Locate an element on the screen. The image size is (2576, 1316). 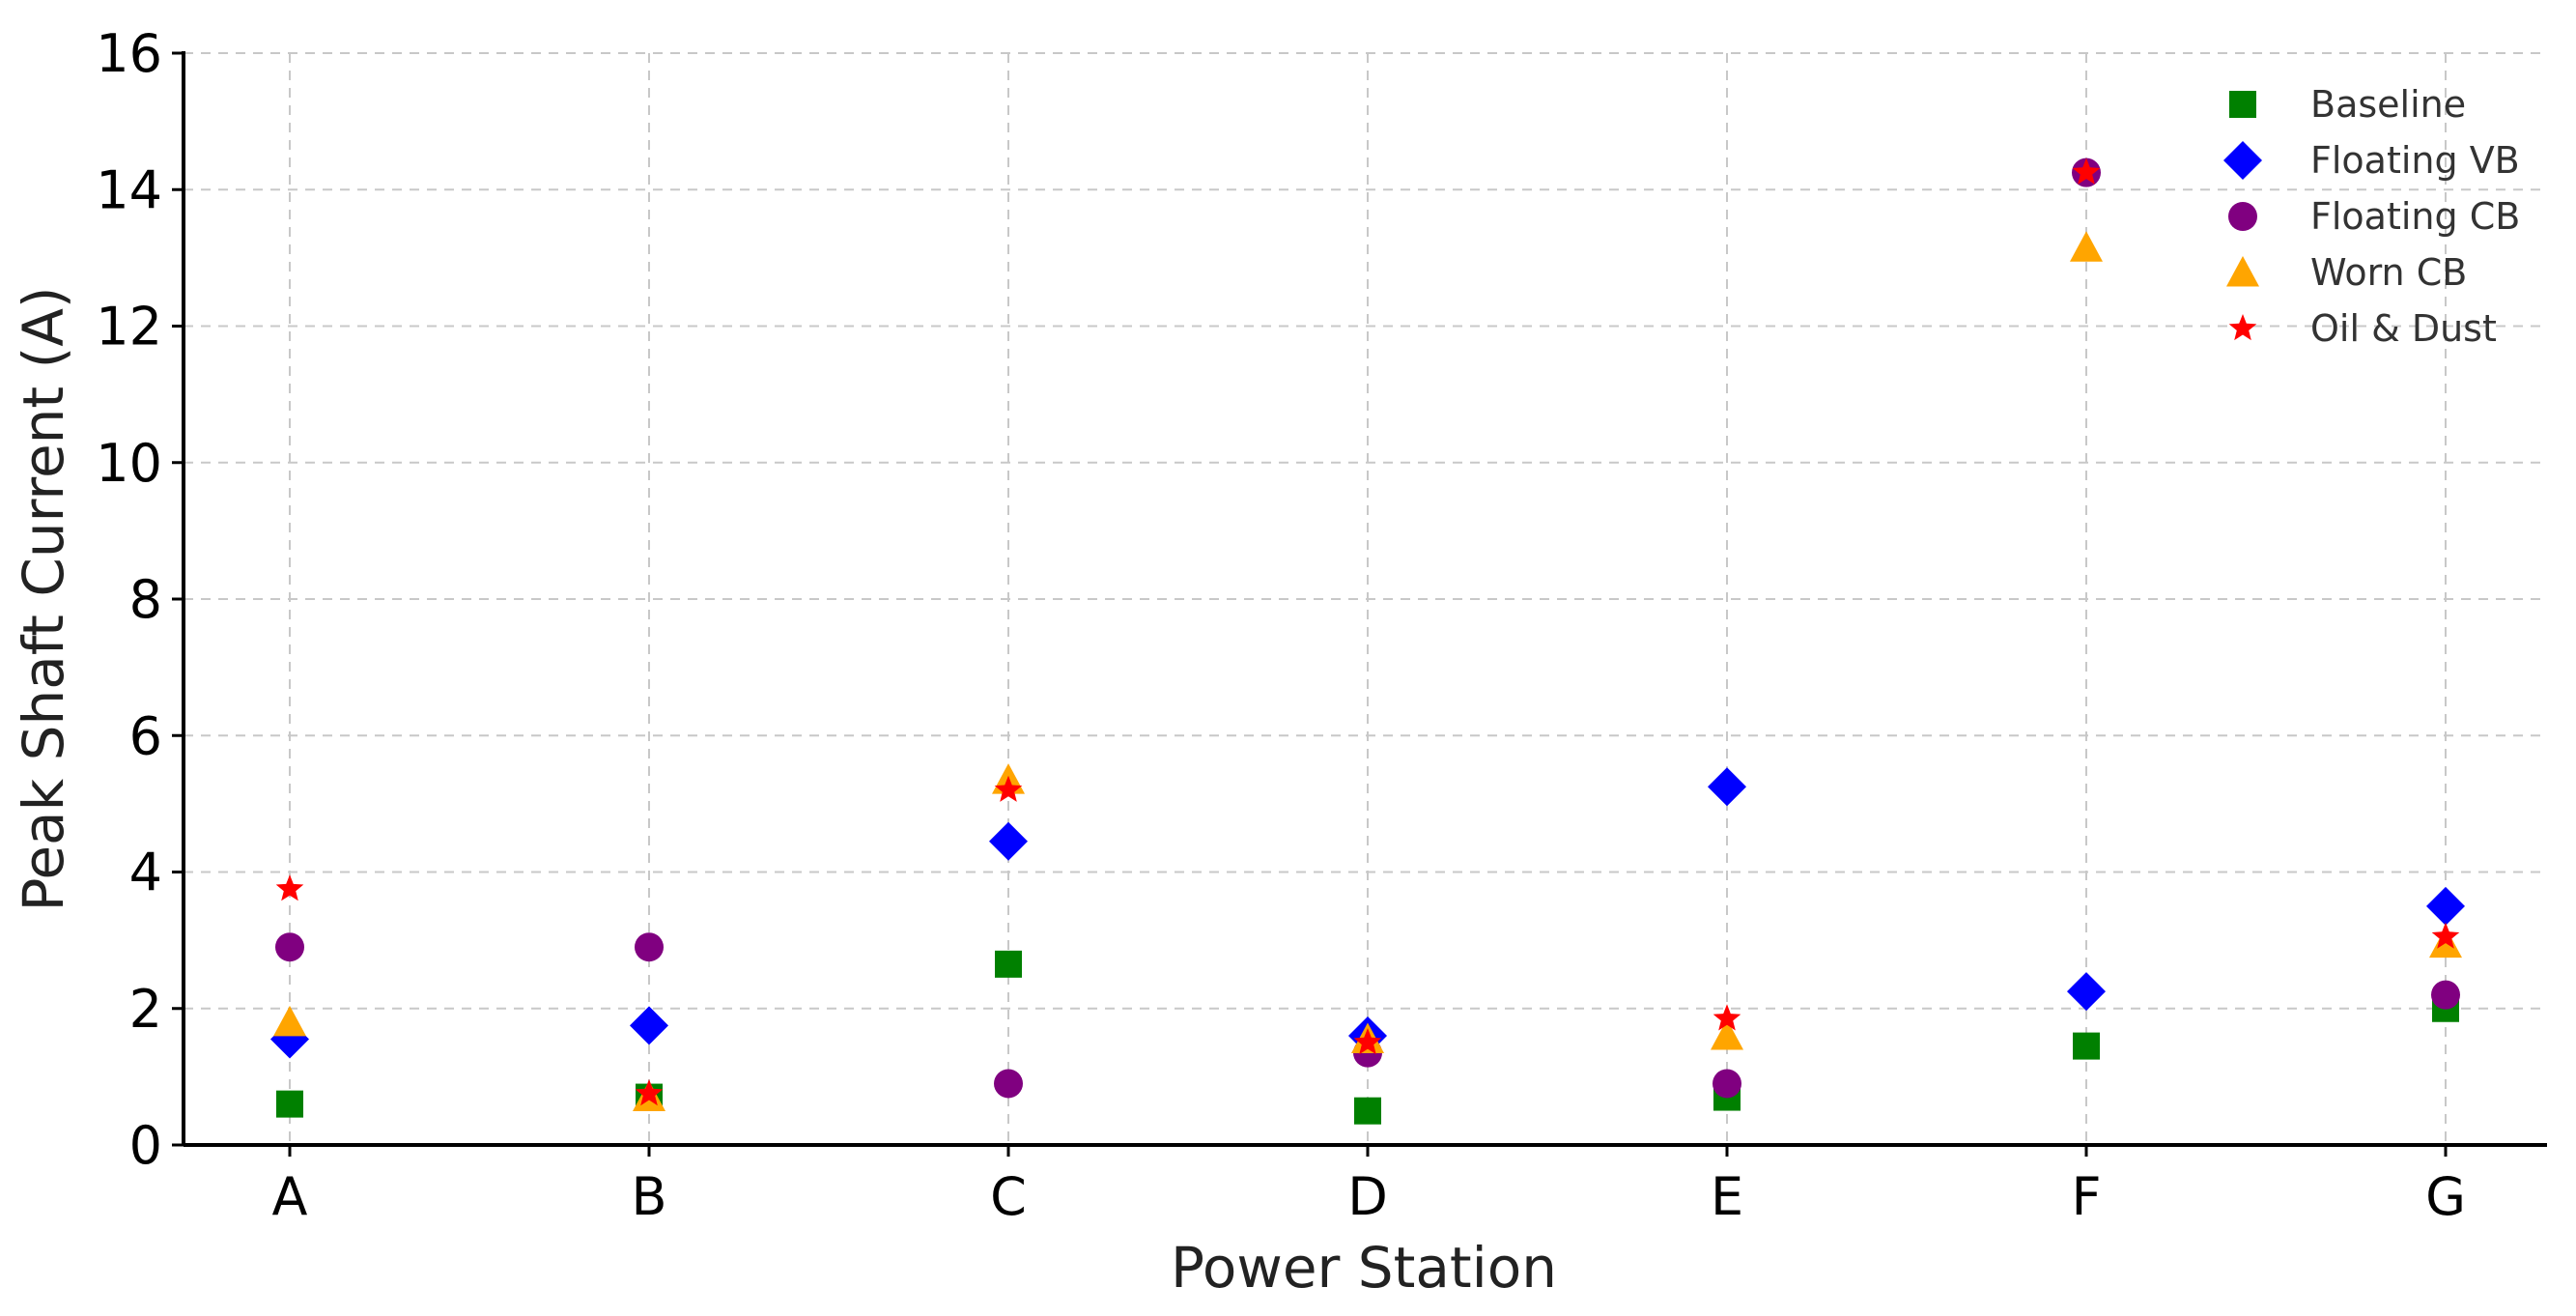
x-tick-label: D is located at coordinates (1367, 1196).